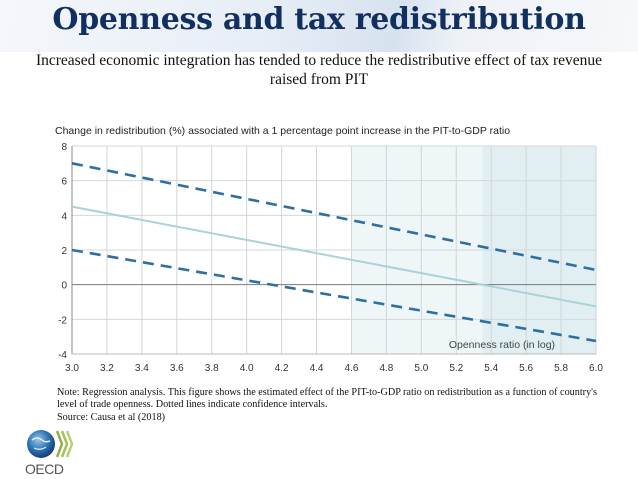 This screenshot has width=638, height=479. What do you see at coordinates (596, 368) in the screenshot?
I see `x-tick-label: 6.0` at bounding box center [596, 368].